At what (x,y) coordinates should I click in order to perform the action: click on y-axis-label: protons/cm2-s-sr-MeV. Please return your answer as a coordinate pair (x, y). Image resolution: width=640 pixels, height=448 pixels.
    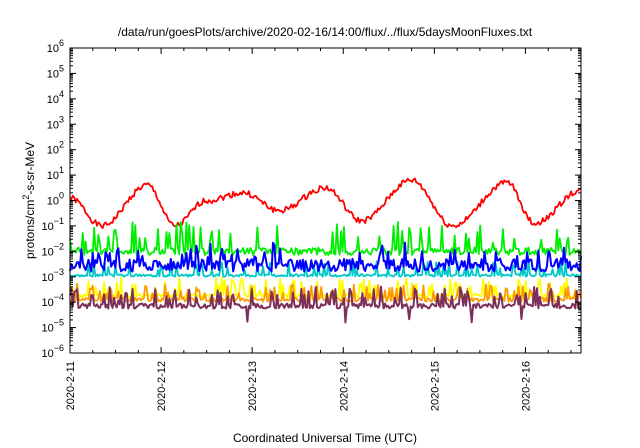
    Looking at the image, I should click on (29, 200).